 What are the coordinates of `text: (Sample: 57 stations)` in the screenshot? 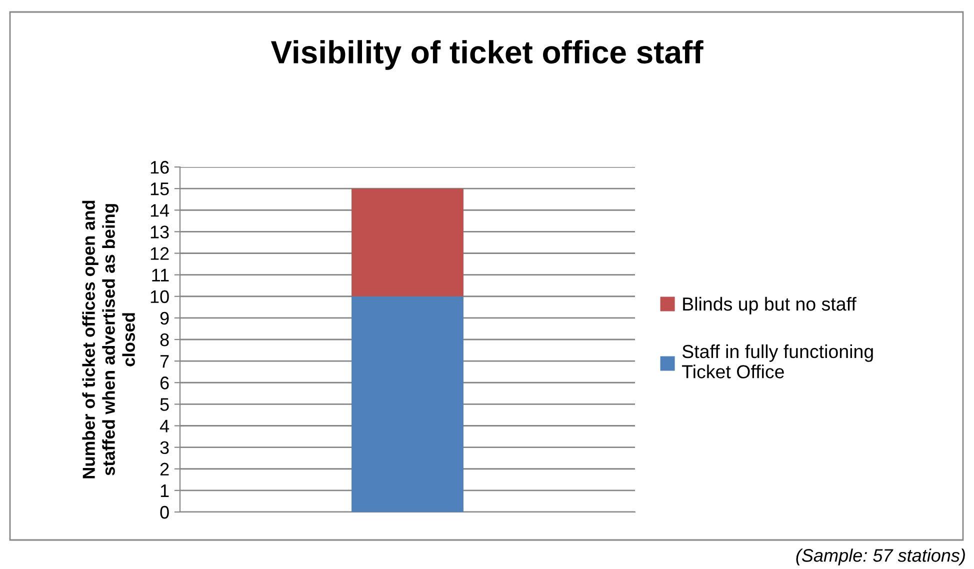 It's located at (880, 557).